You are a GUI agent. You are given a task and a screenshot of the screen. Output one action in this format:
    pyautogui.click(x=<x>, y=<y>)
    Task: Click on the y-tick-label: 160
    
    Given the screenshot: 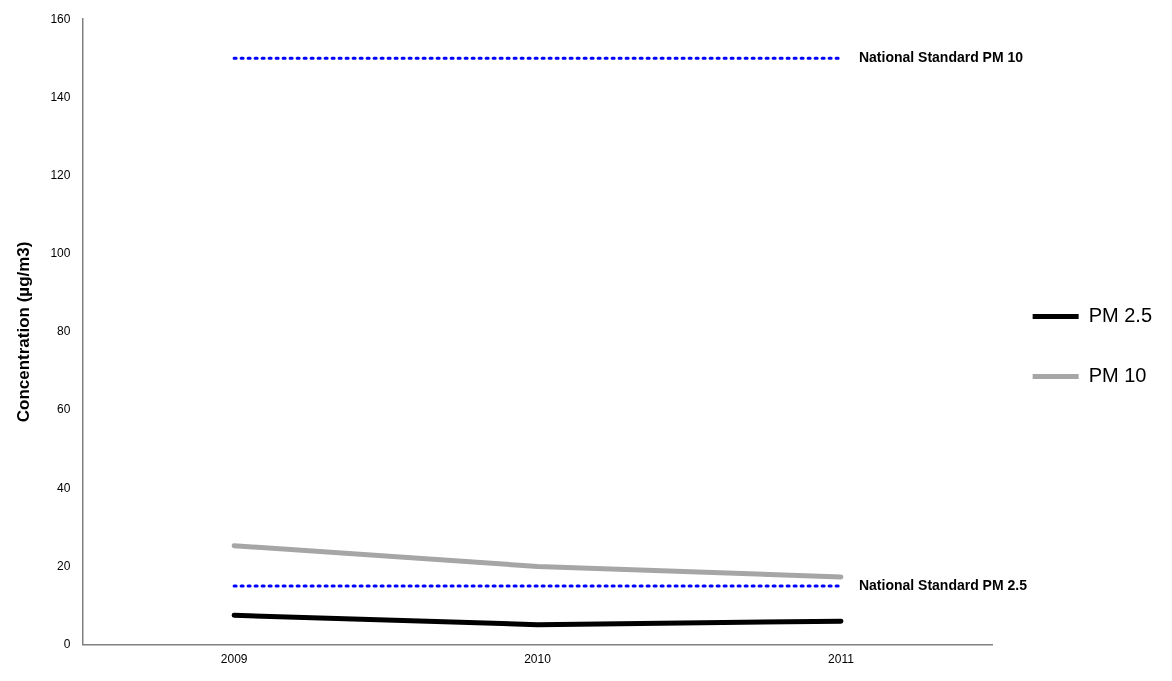 What is the action you would take?
    pyautogui.click(x=60, y=18)
    